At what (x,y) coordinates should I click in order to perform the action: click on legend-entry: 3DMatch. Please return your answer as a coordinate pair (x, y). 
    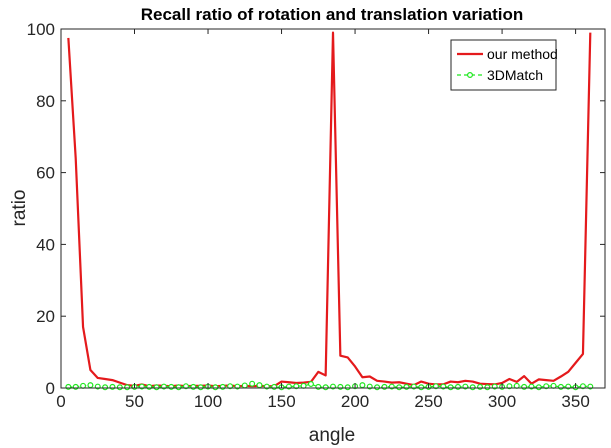
    Looking at the image, I should click on (500, 75).